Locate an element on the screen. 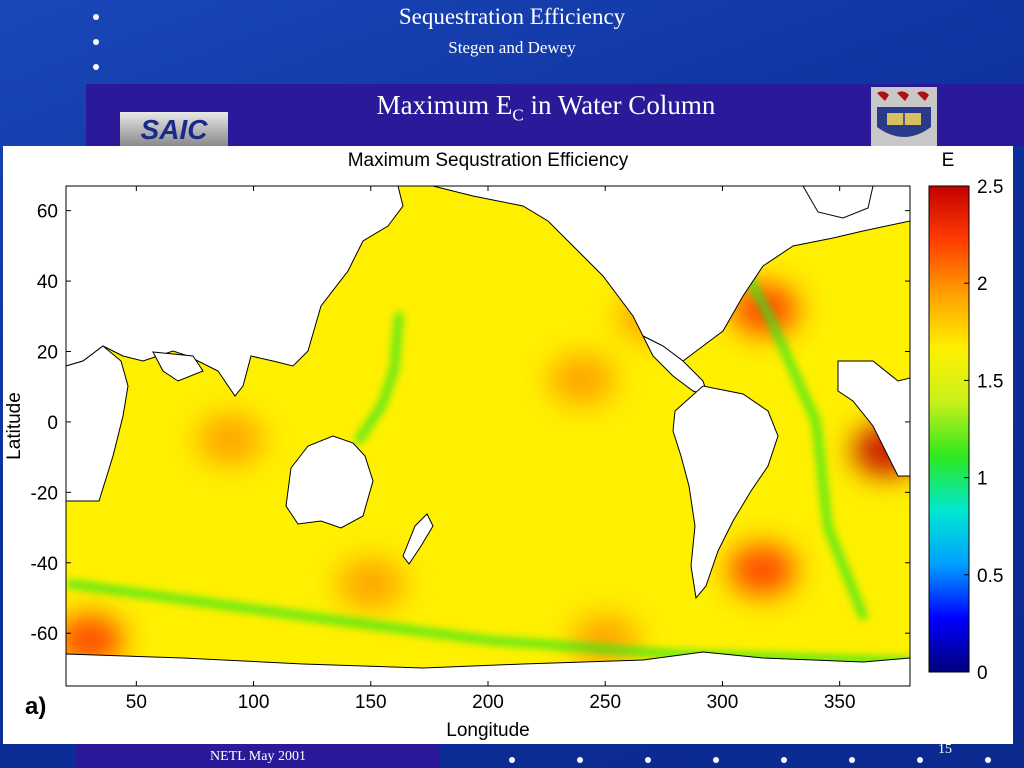 The width and height of the screenshot is (1024, 768). y-tick-label: 40 is located at coordinates (47, 282).